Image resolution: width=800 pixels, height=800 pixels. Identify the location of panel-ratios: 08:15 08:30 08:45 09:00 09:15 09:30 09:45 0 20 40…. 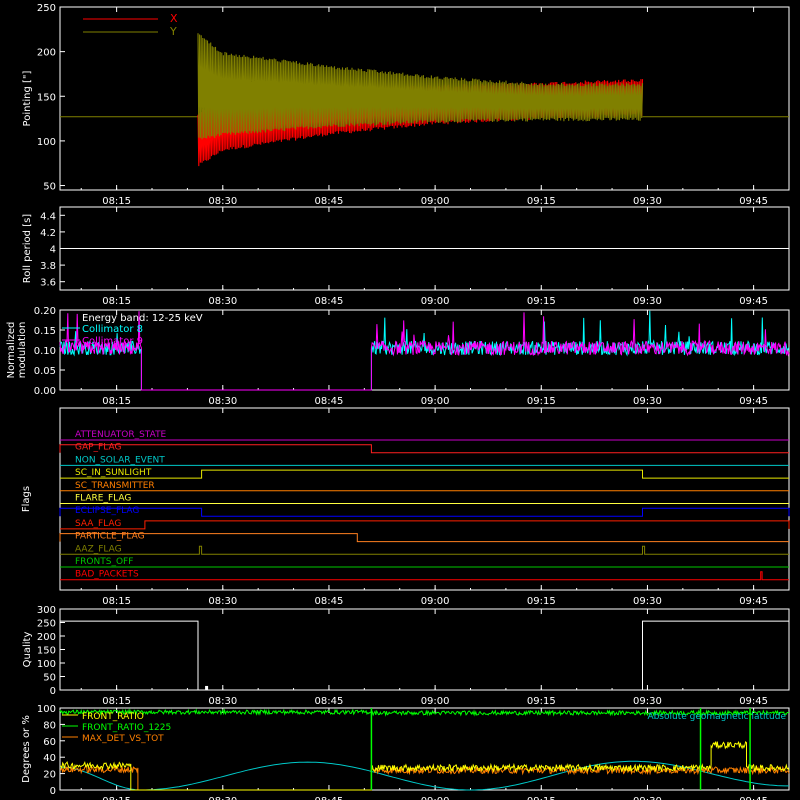
(405, 752).